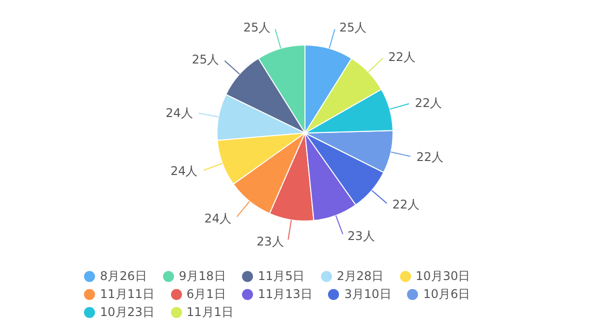 The height and width of the screenshot is (334, 600). I want to click on legend-label: 2月28日, so click(360, 276).